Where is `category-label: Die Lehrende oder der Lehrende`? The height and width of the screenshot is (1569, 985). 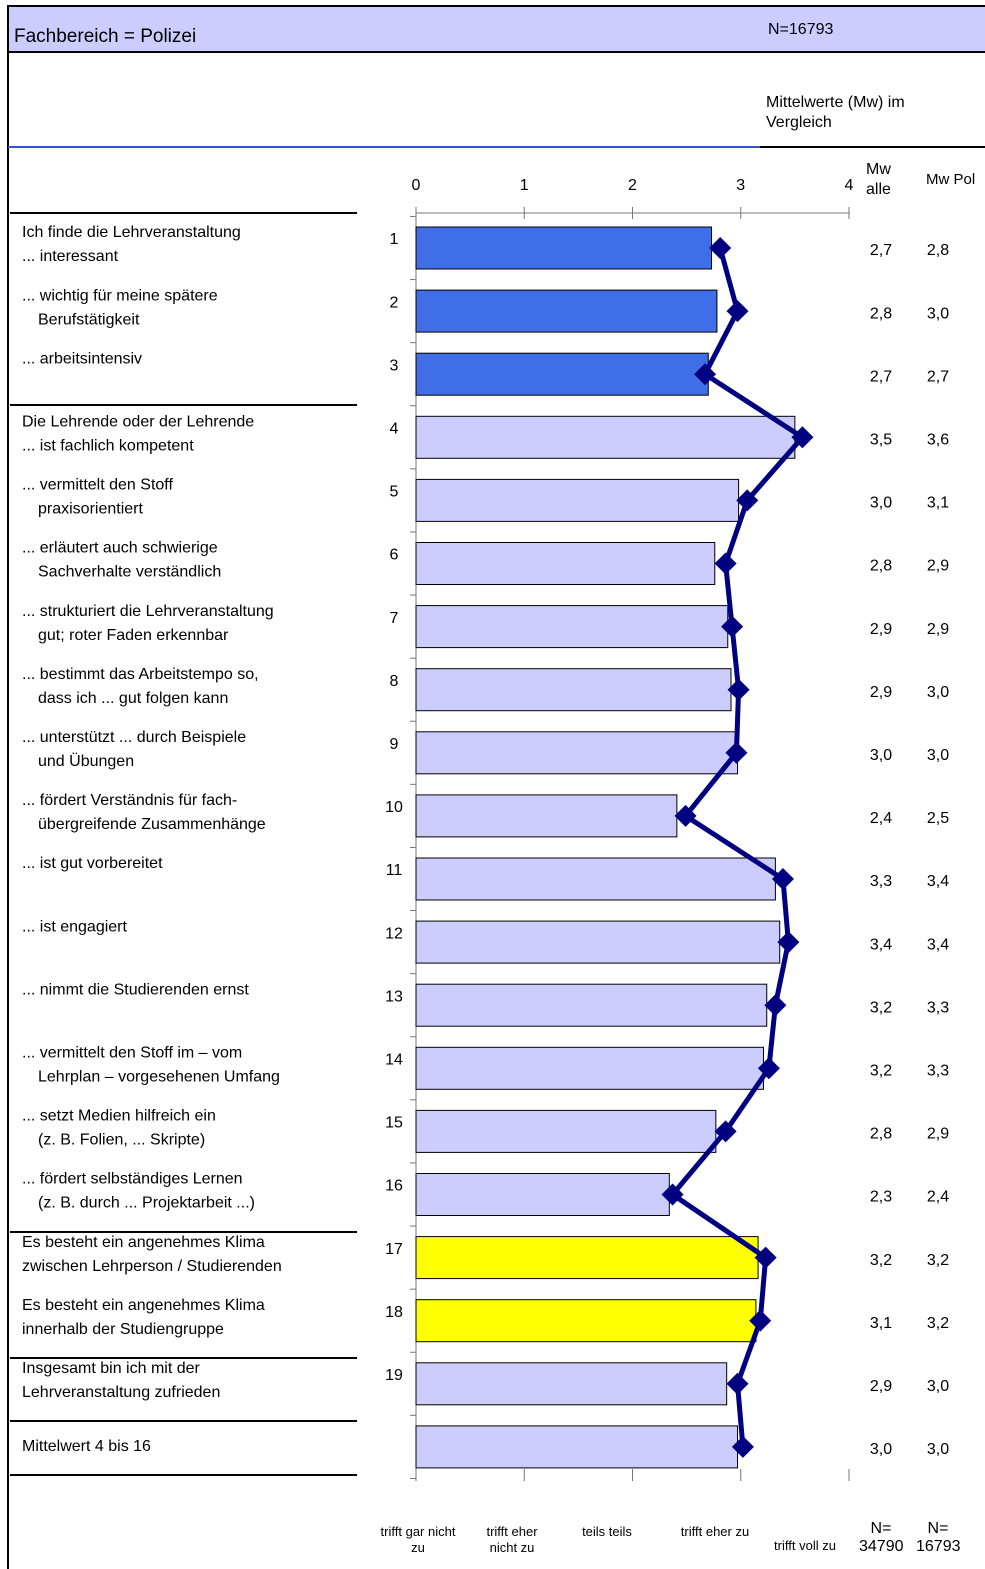 category-label: Die Lehrende oder der Lehrende is located at coordinates (138, 422).